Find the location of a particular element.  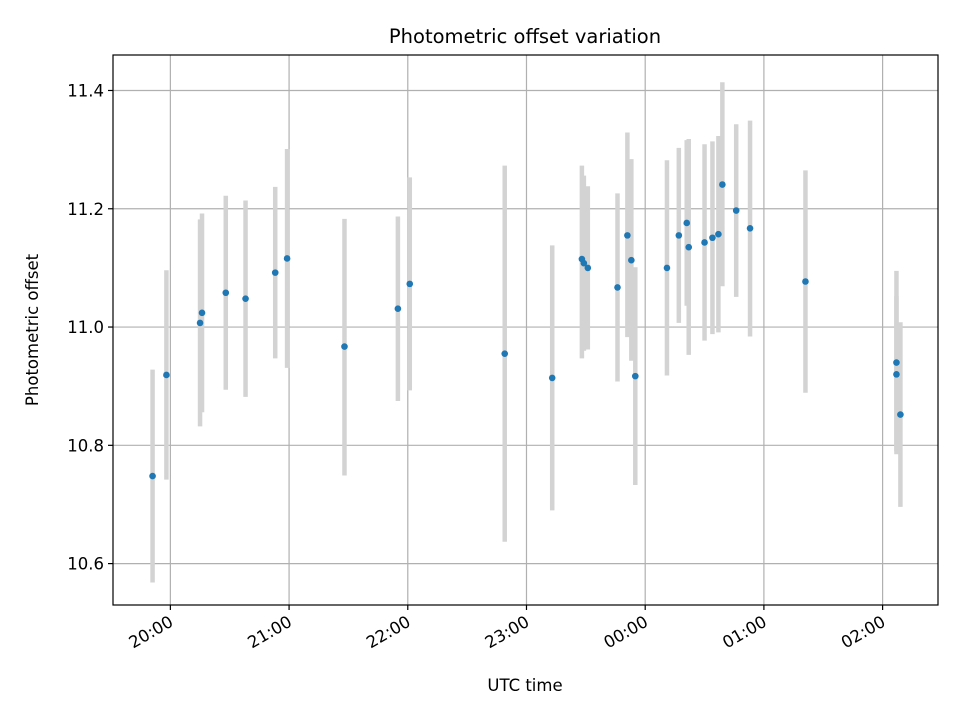

x-axis-title: UTC time is located at coordinates (524, 685).